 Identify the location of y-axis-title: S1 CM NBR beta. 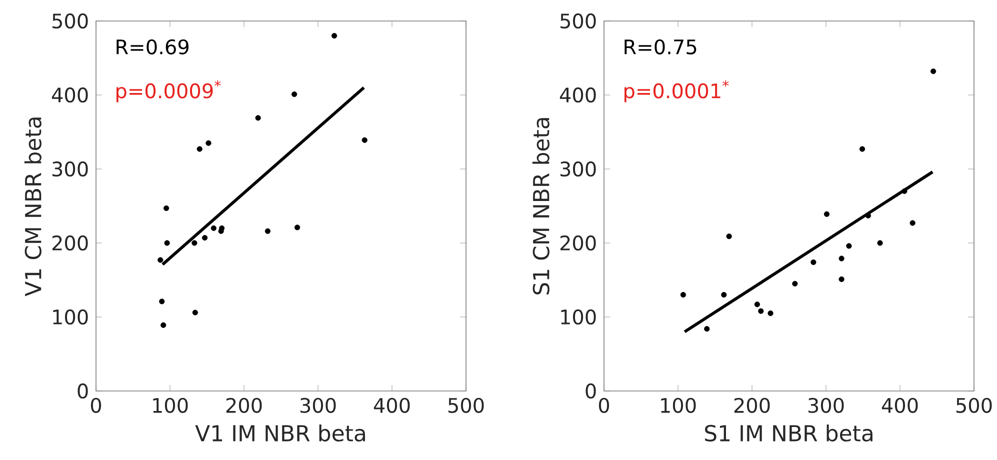
(541, 206).